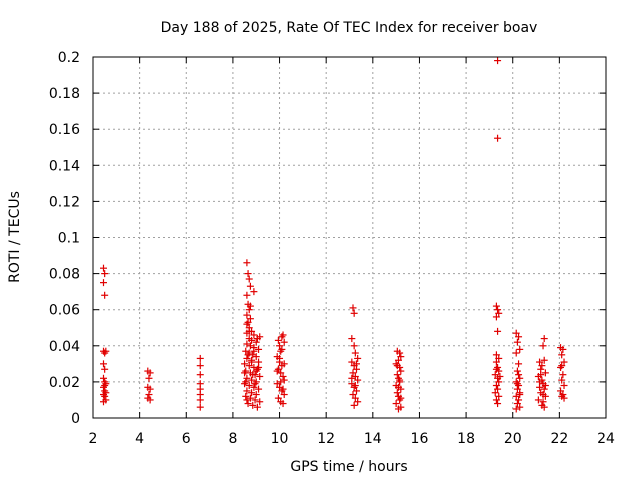 This screenshot has height=480, width=640. Describe the element at coordinates (64, 275) in the screenshot. I see `y-tick-label: 0.08` at that location.